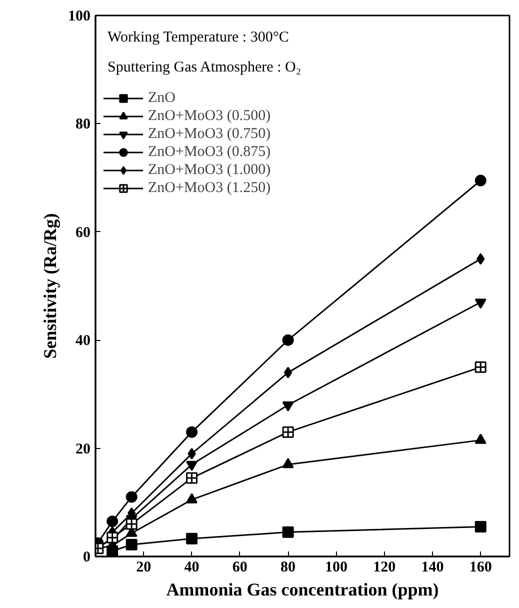 The image size is (519, 608). What do you see at coordinates (144, 568) in the screenshot?
I see `x-tick-label: 20` at bounding box center [144, 568].